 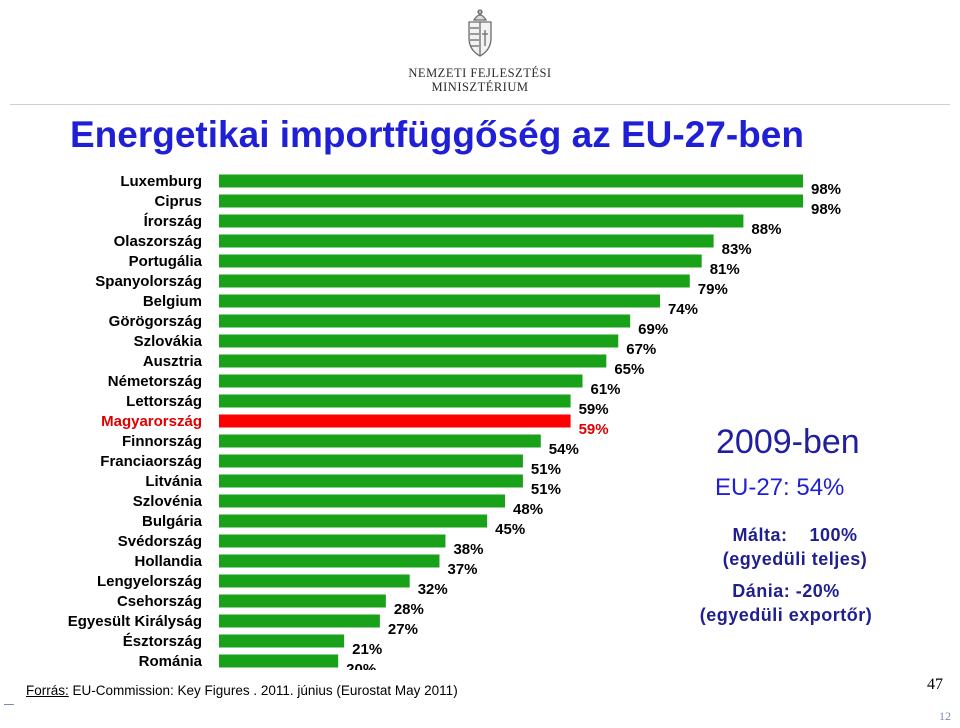 I want to click on value-label: 48%, so click(x=528, y=509).